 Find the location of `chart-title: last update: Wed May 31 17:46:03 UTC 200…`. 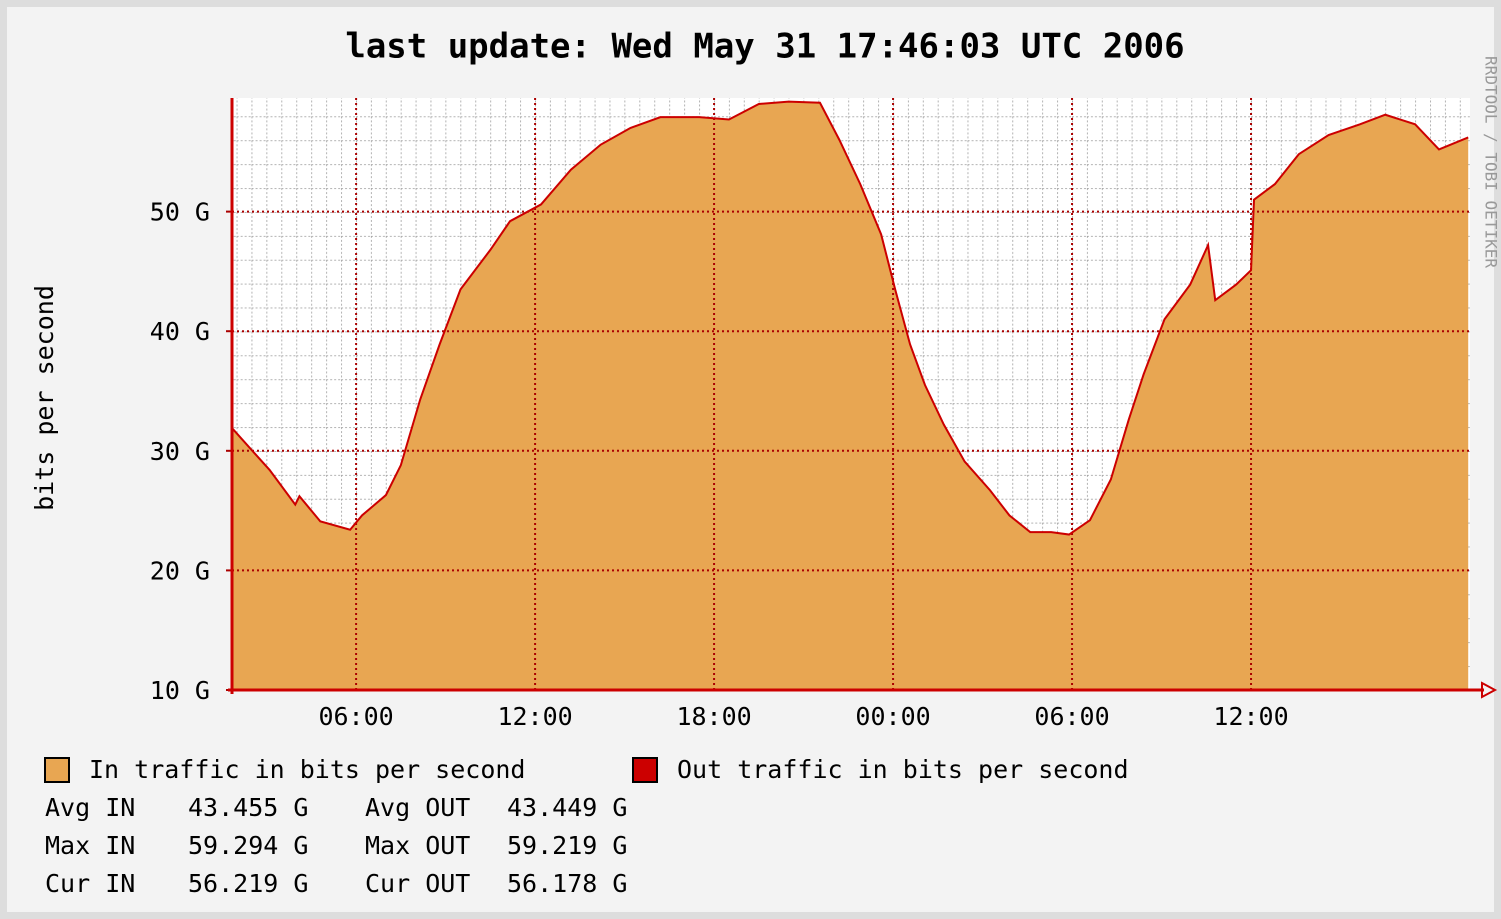

chart-title: last update: Wed May 31 17:46:03 UTC 200… is located at coordinates (764, 47).